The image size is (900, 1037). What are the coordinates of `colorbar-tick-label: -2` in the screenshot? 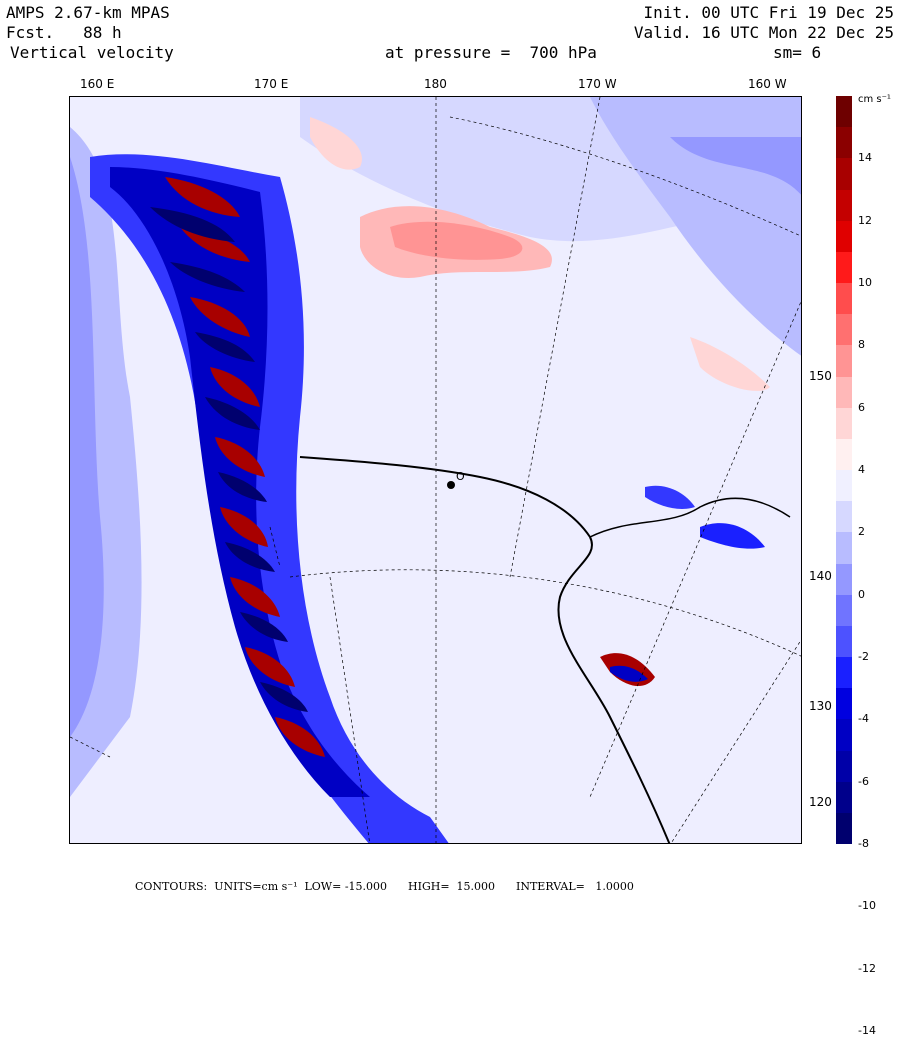 It's located at (863, 656).